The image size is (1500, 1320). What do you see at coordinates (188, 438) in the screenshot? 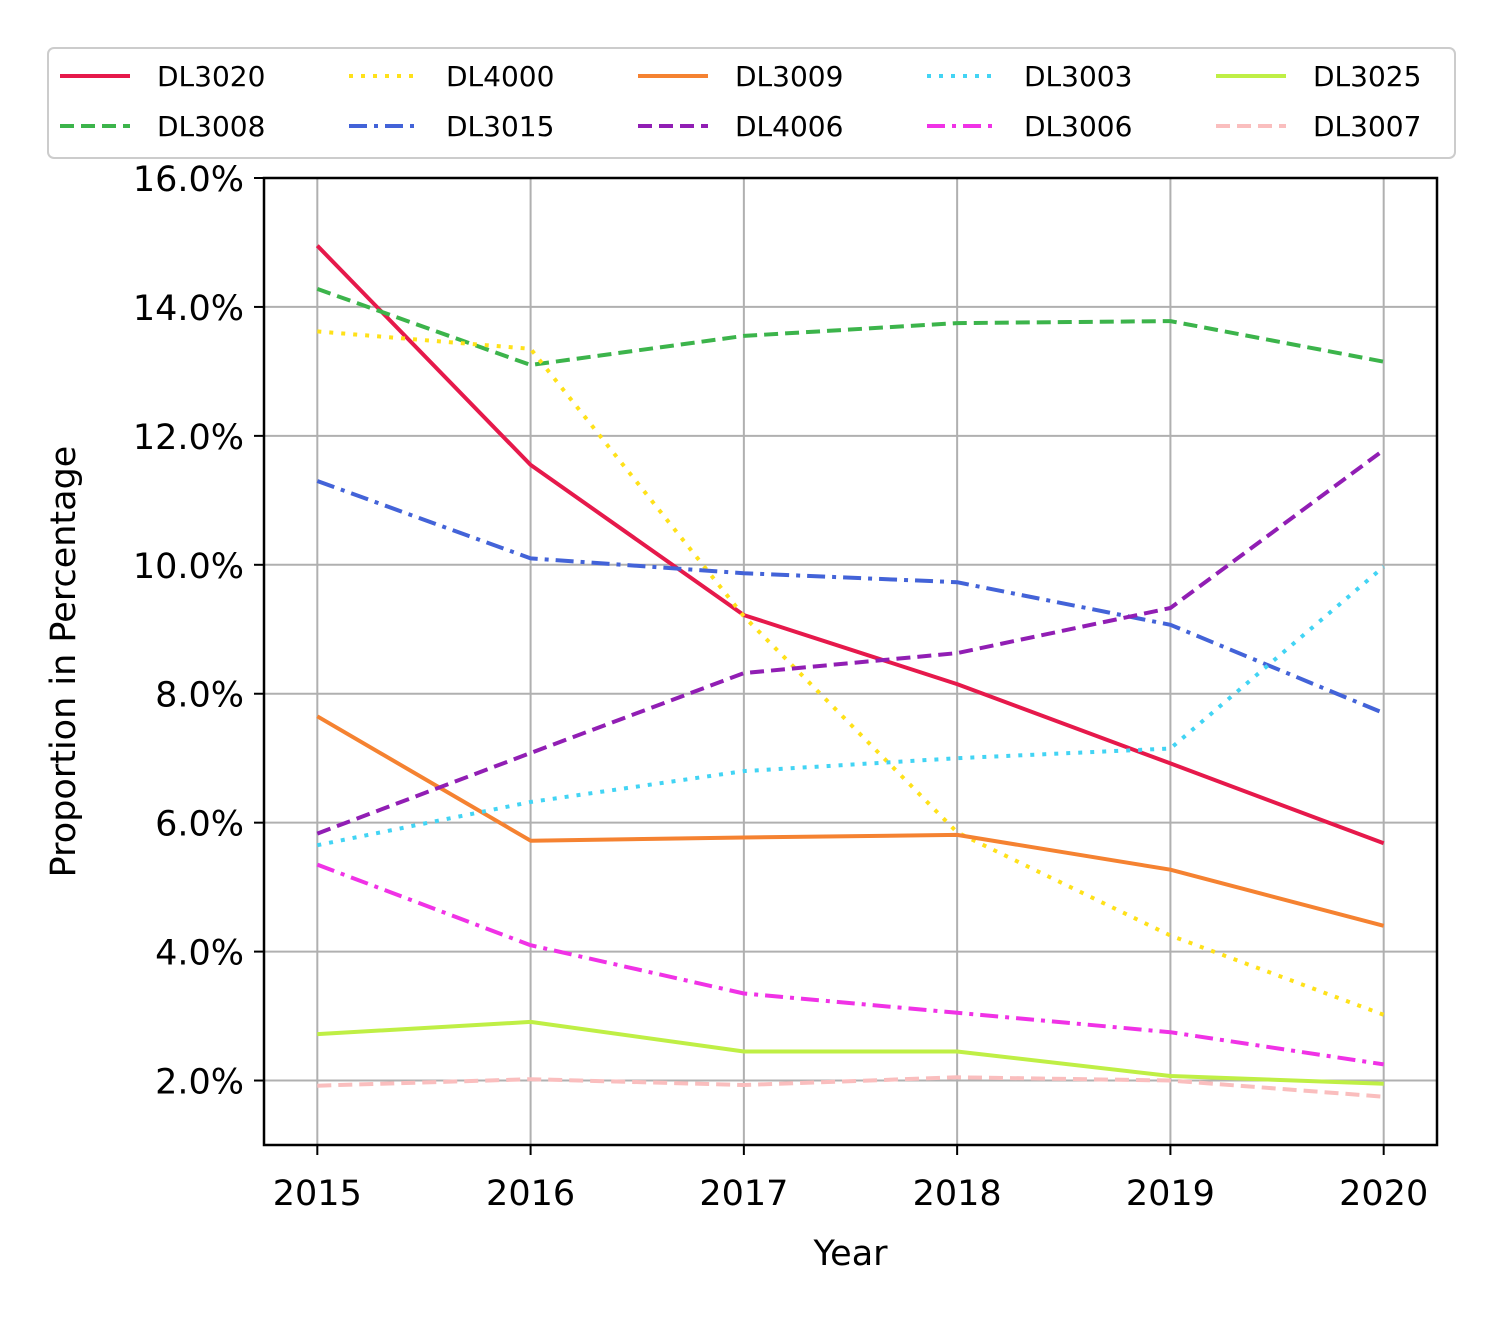
I see `y-tick-label: 12.0%` at bounding box center [188, 438].